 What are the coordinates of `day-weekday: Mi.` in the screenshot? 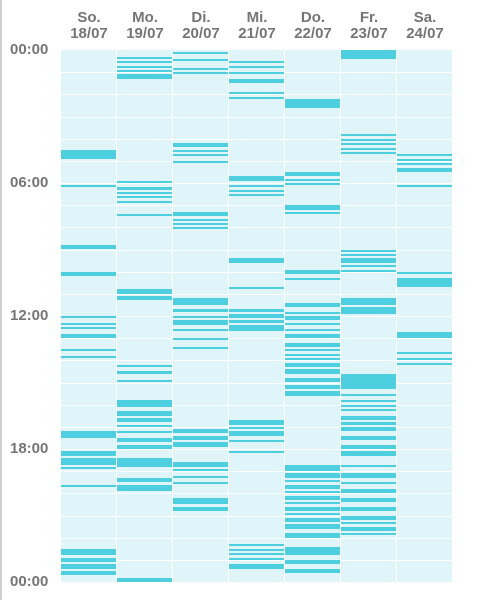 It's located at (257, 17).